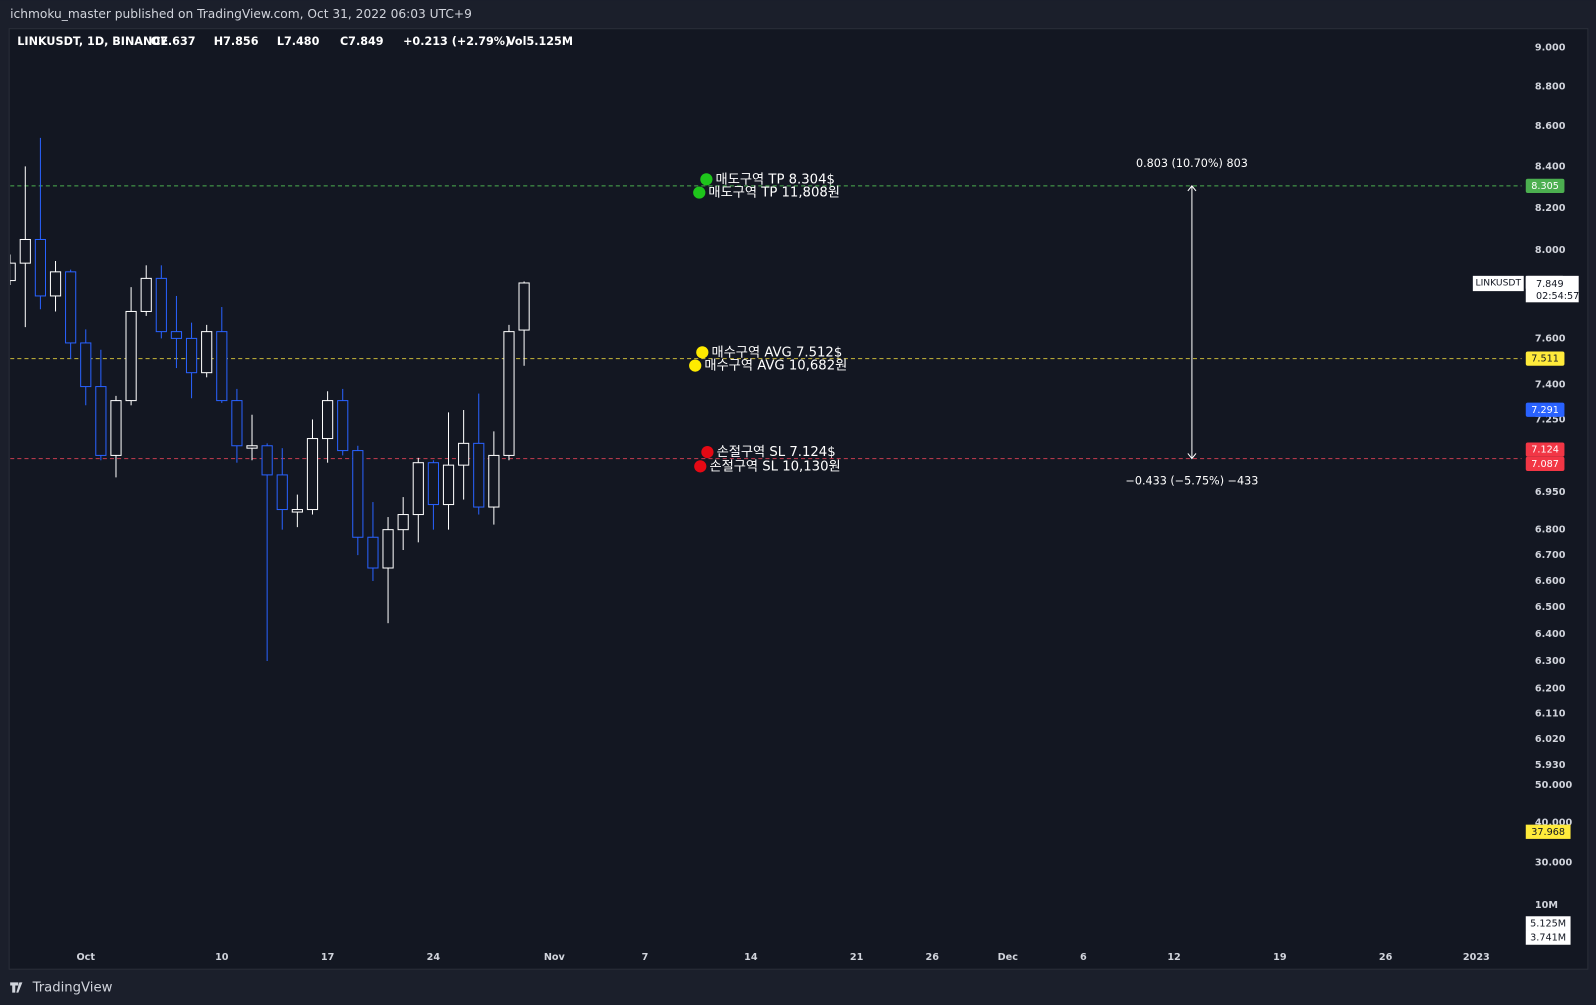  I want to click on annotation-text: 매도구역 TP 11,808원, so click(774, 193).